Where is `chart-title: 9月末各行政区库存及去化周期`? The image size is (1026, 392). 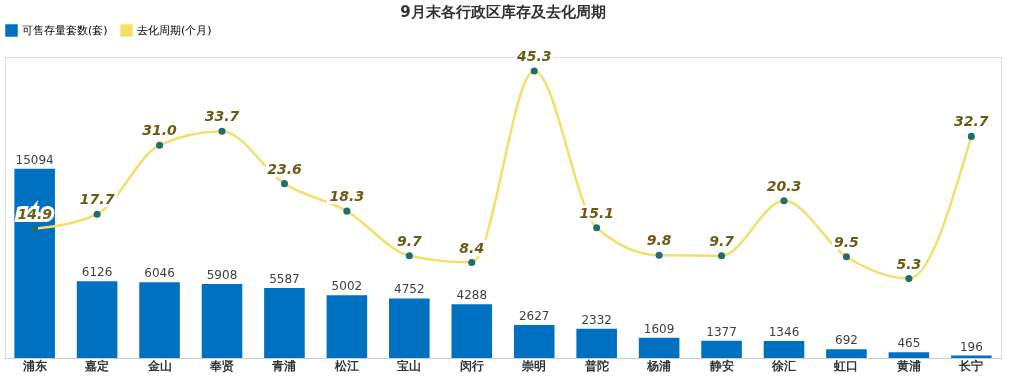
chart-title: 9月末各行政区库存及去化周期 is located at coordinates (503, 12).